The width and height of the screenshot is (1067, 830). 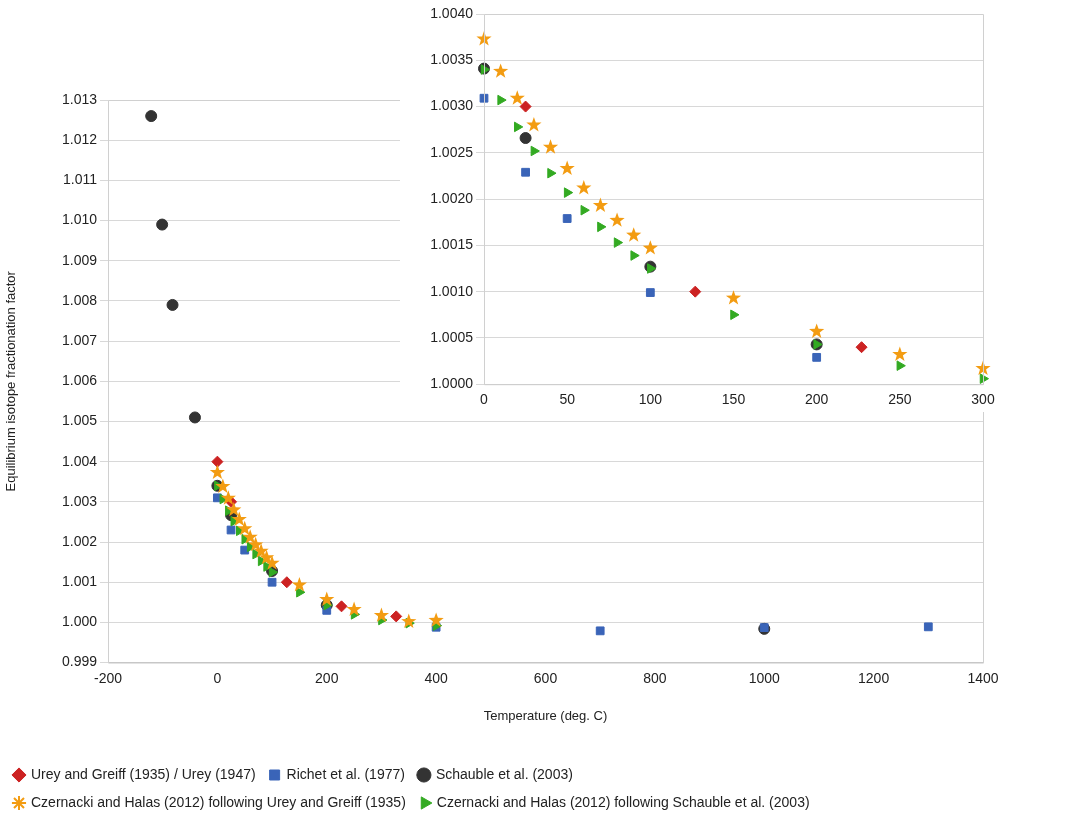 I want to click on x-tick-label: 250, so click(x=900, y=399).